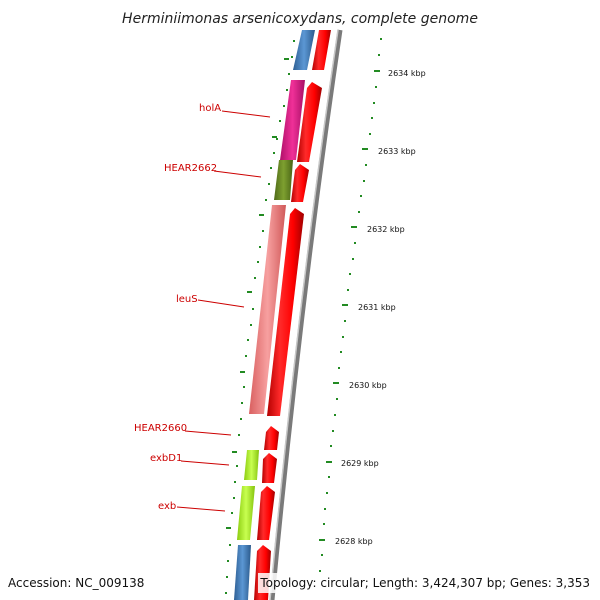 Image resolution: width=600 pixels, height=600 pixels. What do you see at coordinates (354, 541) in the screenshot?
I see `kbp-label: 2628 kbp` at bounding box center [354, 541].